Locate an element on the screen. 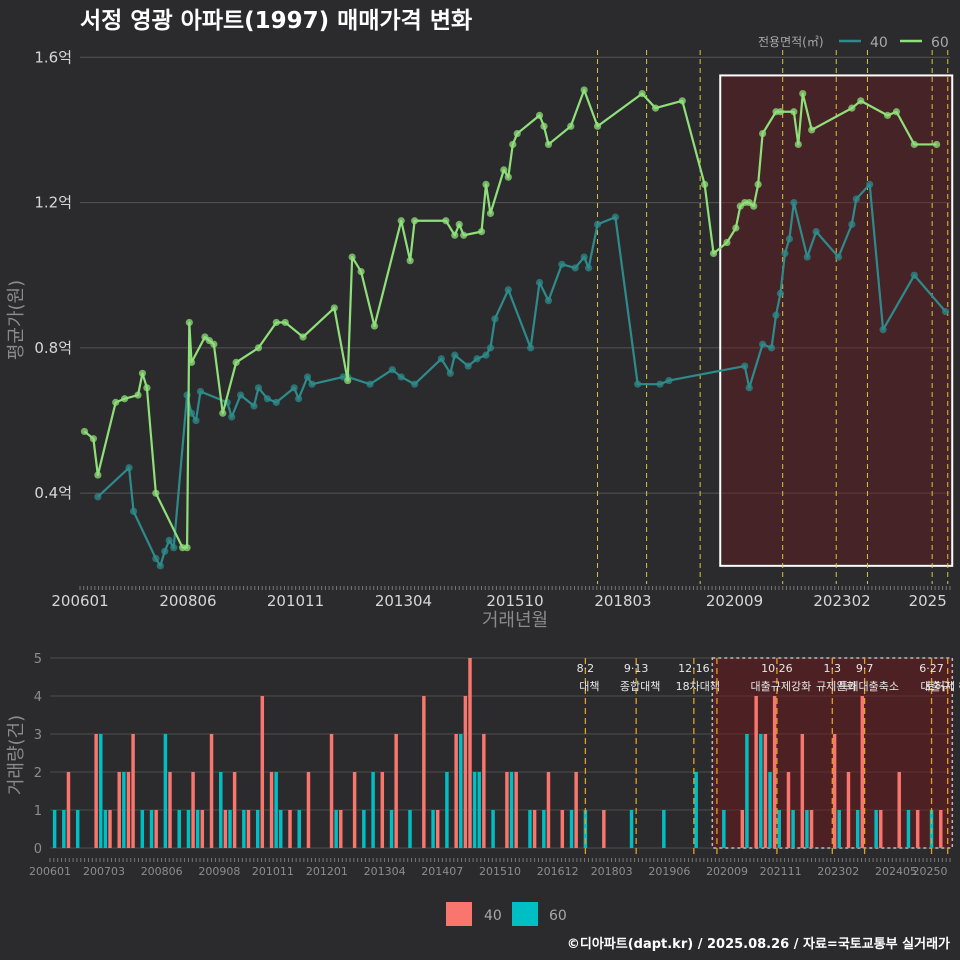 The height and width of the screenshot is (960, 960). volume-y-axis-label: 거래량(건) is located at coordinates (16, 755).